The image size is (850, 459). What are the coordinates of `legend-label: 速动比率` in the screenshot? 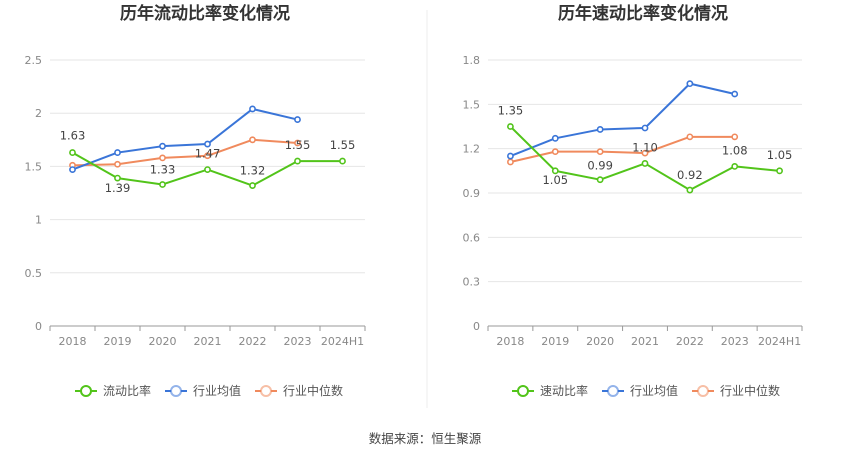 It's located at (564, 390).